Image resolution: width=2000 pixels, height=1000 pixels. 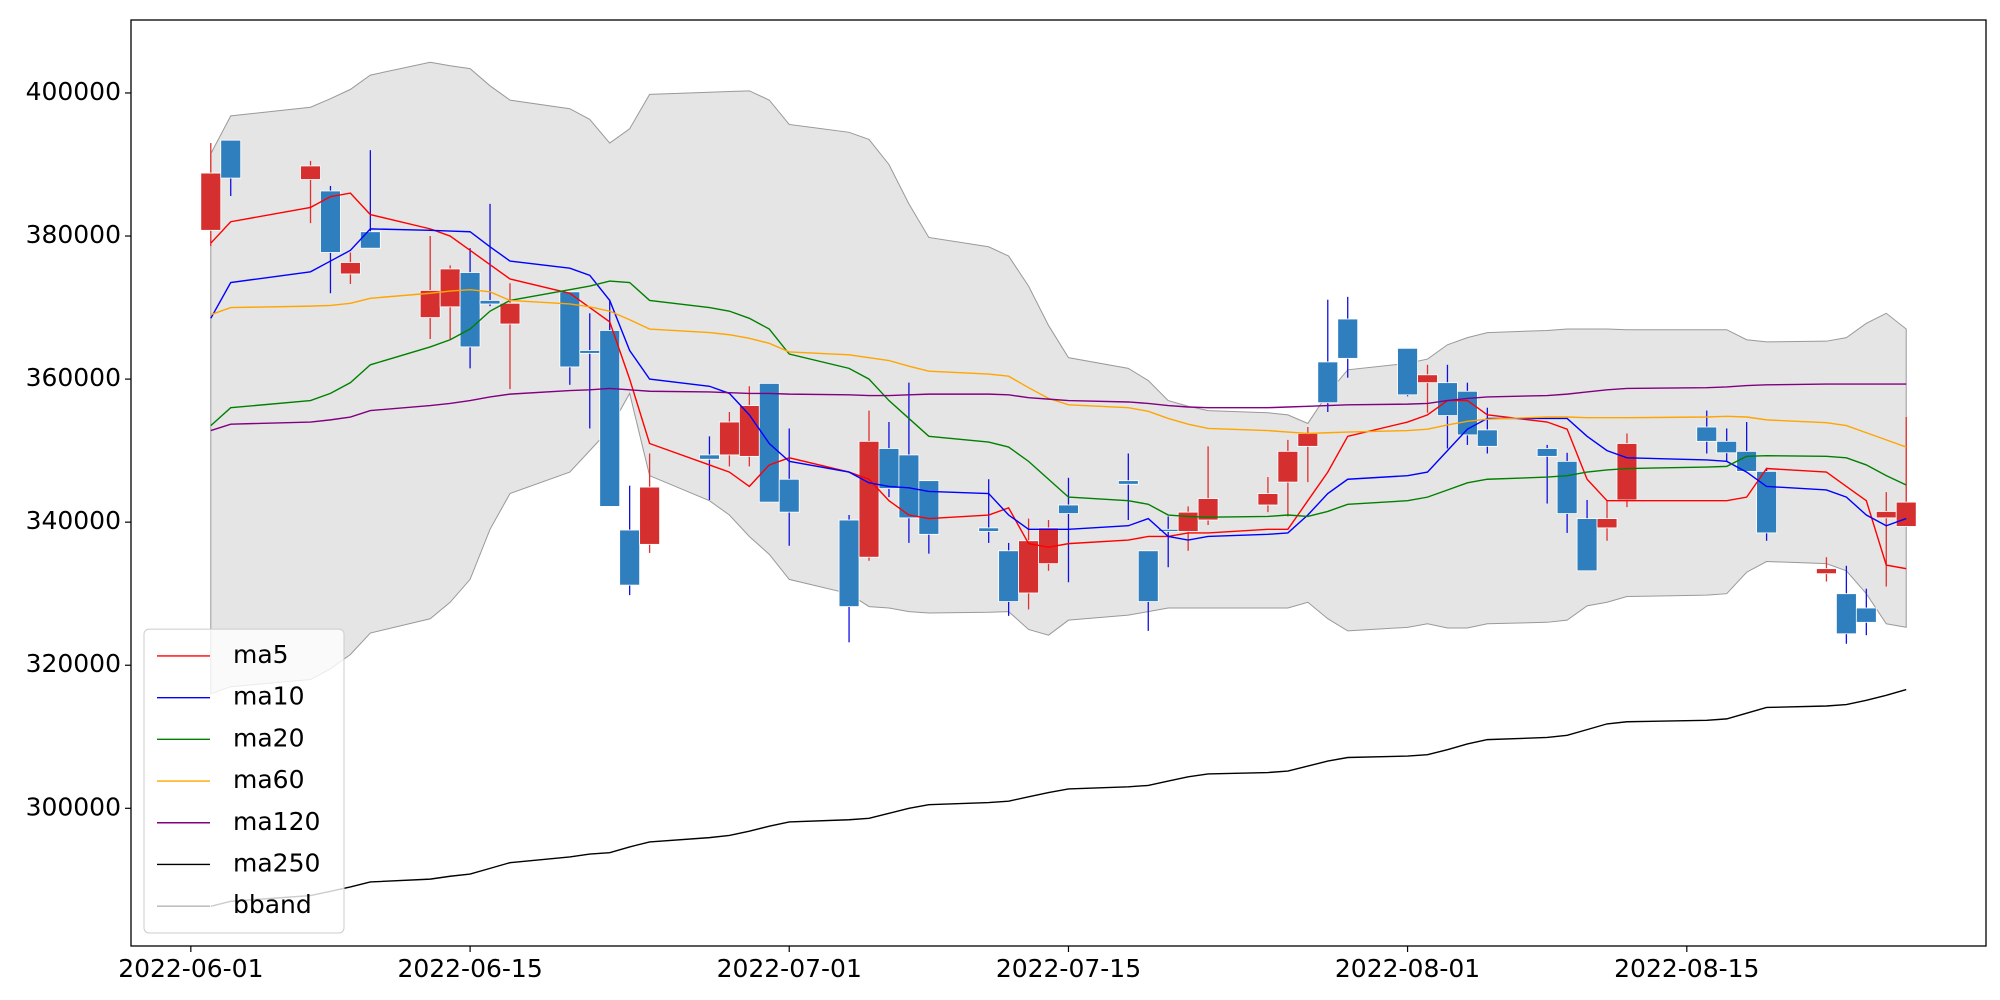 I want to click on x-tick-label: 2022-08-01, so click(x=1407, y=968).